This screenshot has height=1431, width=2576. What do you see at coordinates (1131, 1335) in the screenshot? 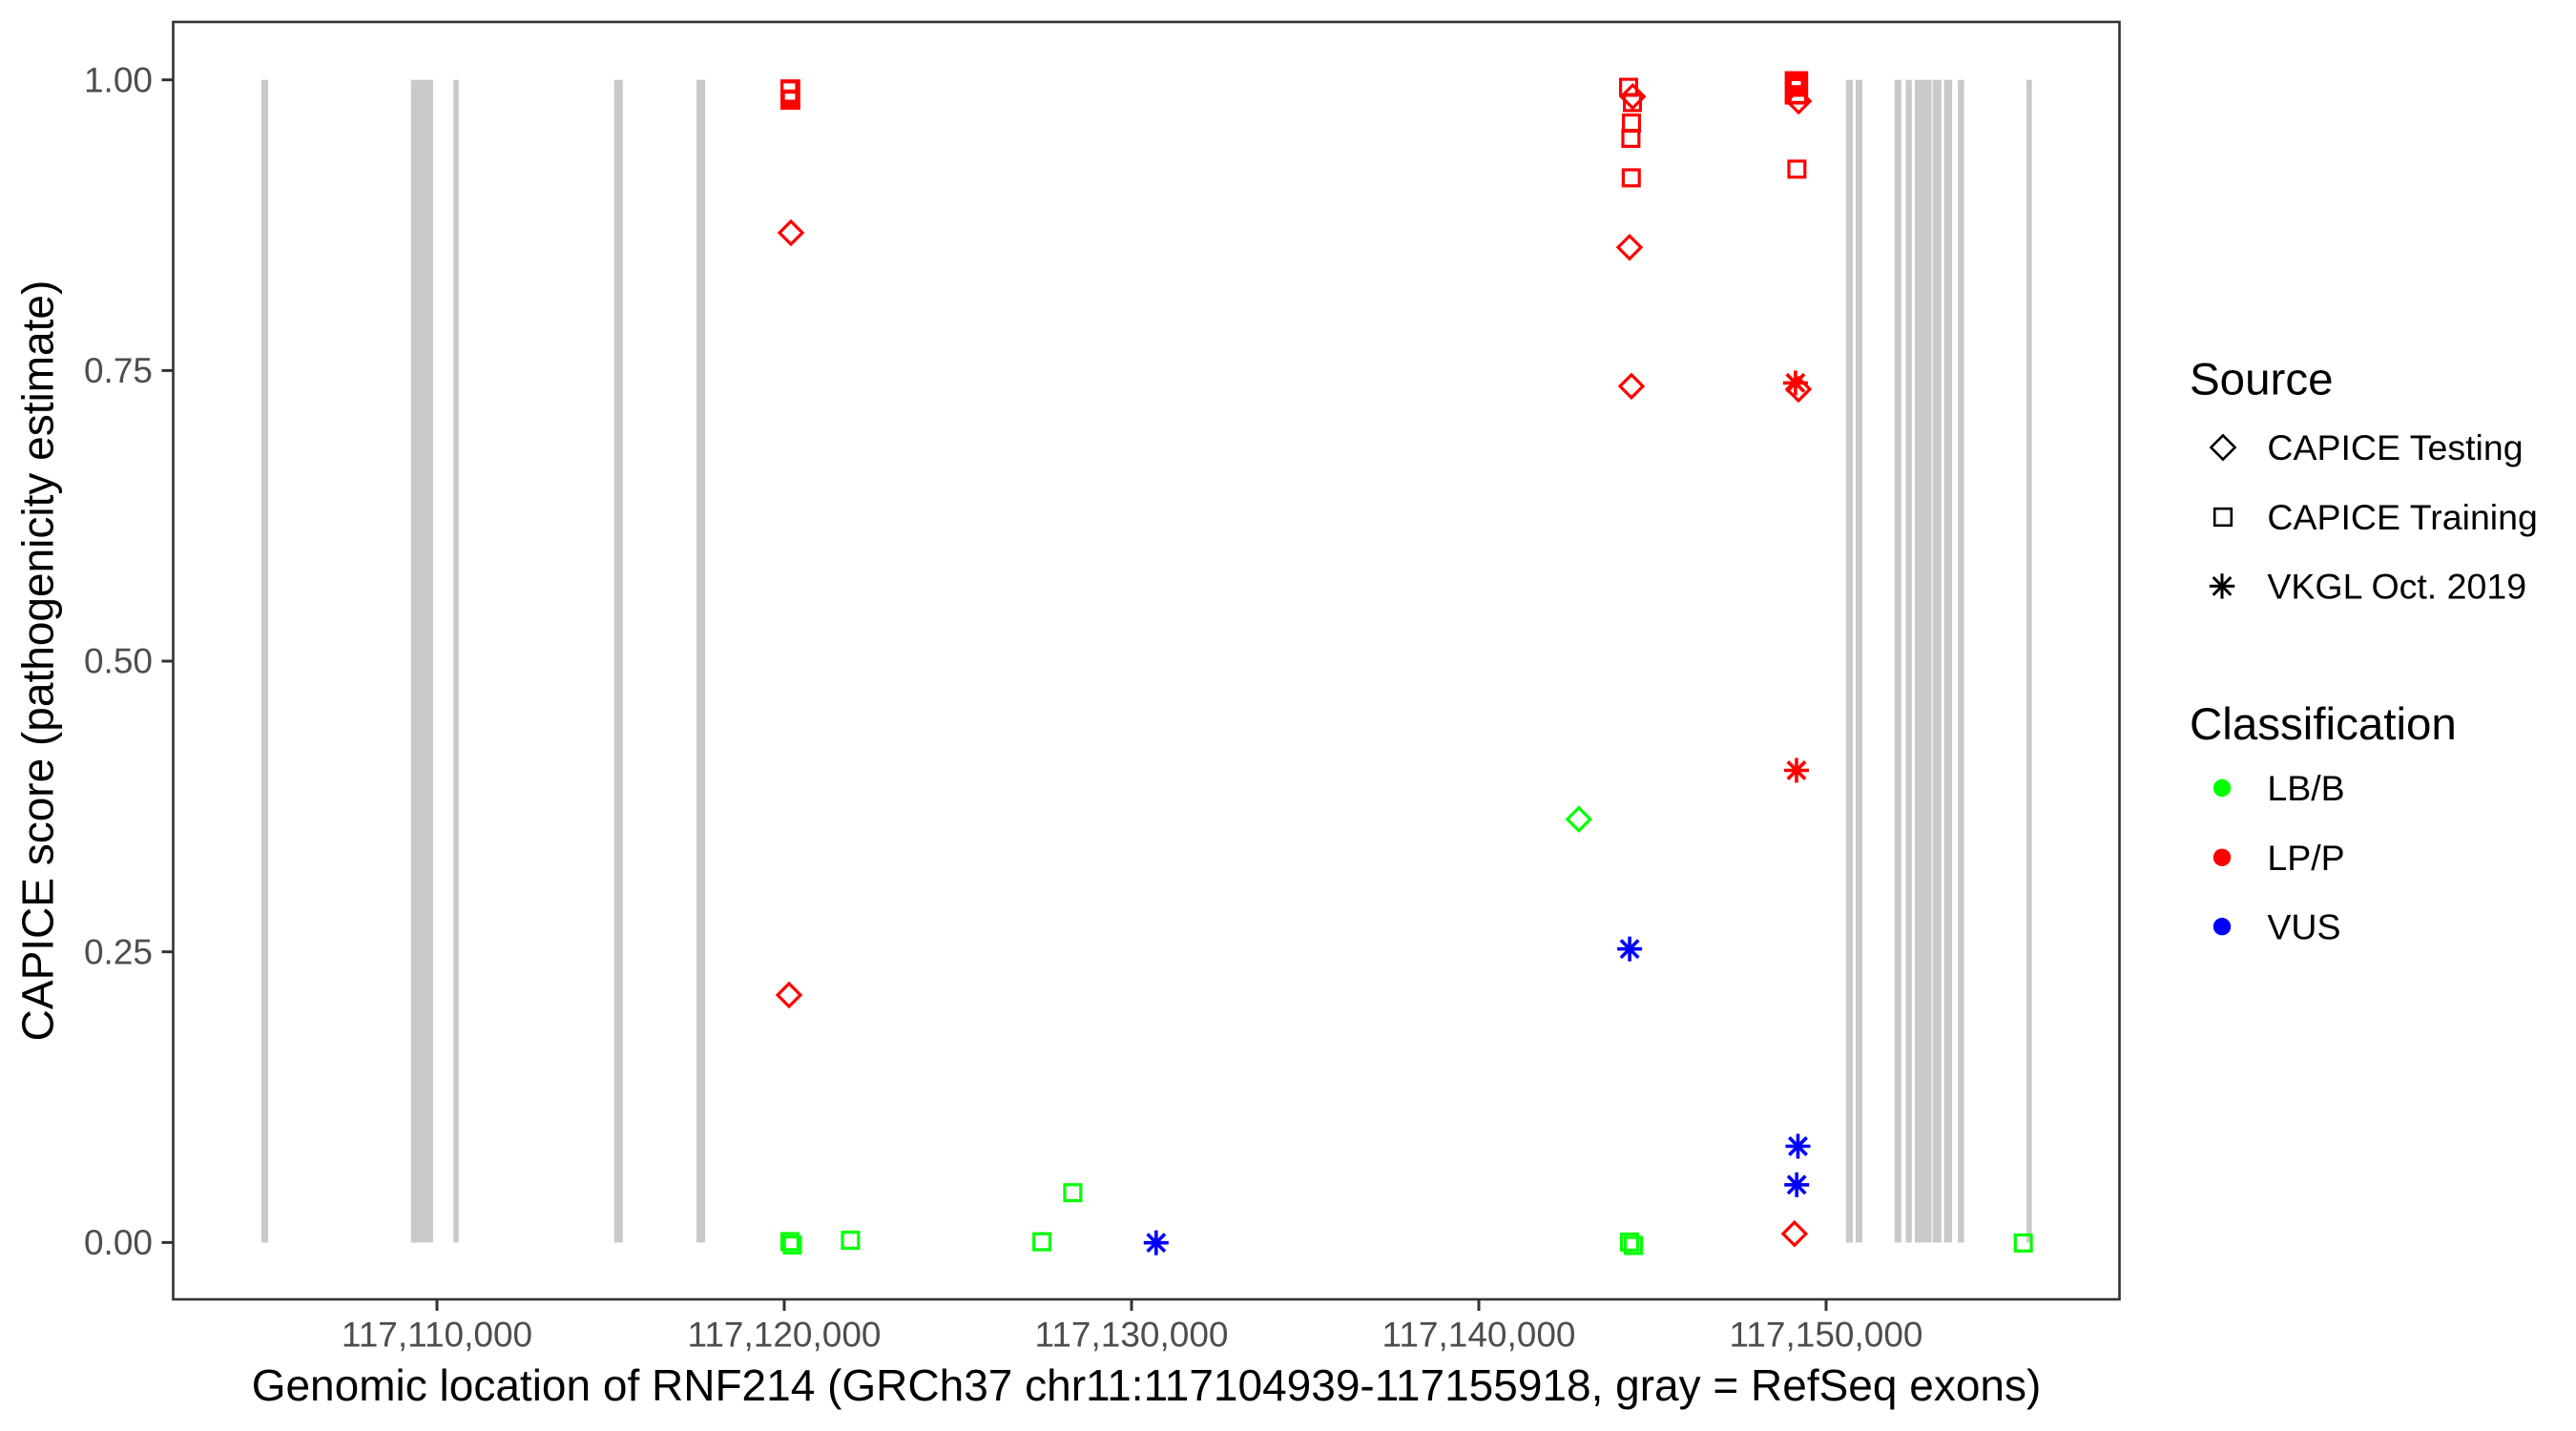
I see `svg-text: 117,130,000` at bounding box center [1131, 1335].